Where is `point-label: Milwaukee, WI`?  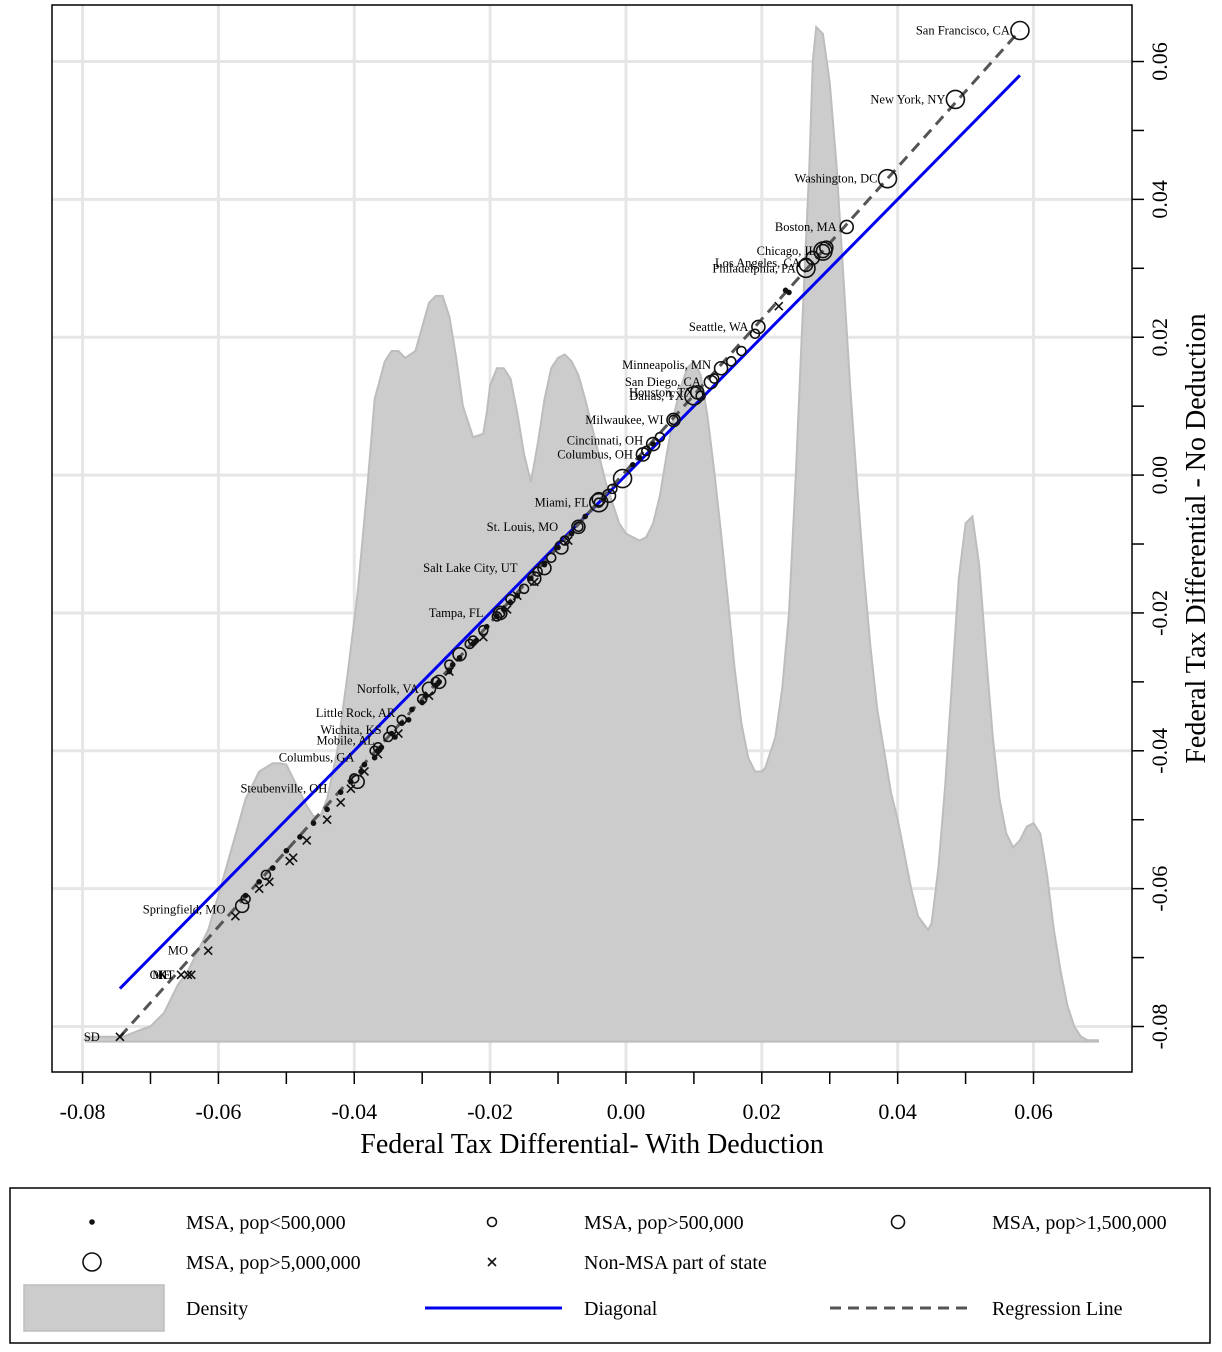
point-label: Milwaukee, WI is located at coordinates (624, 420).